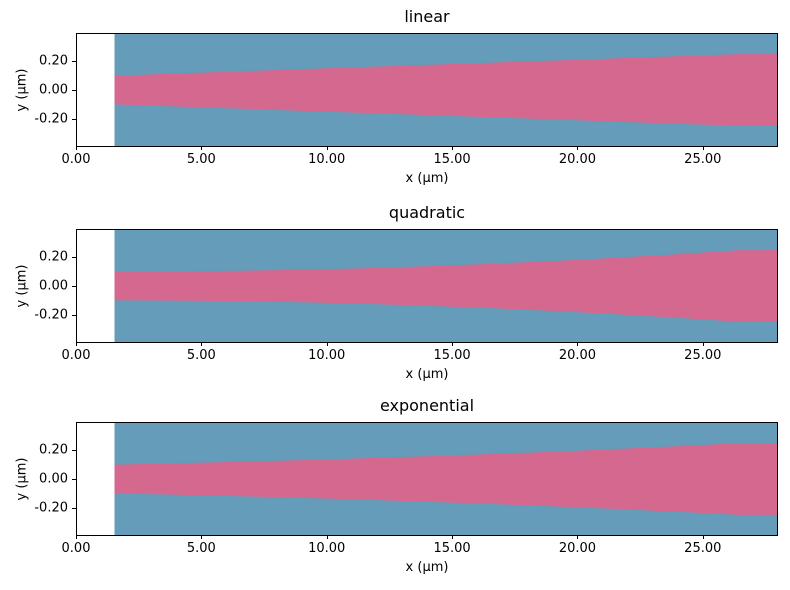 The height and width of the screenshot is (590, 790). Describe the element at coordinates (427, 405) in the screenshot. I see `plot-title: exponential` at that location.